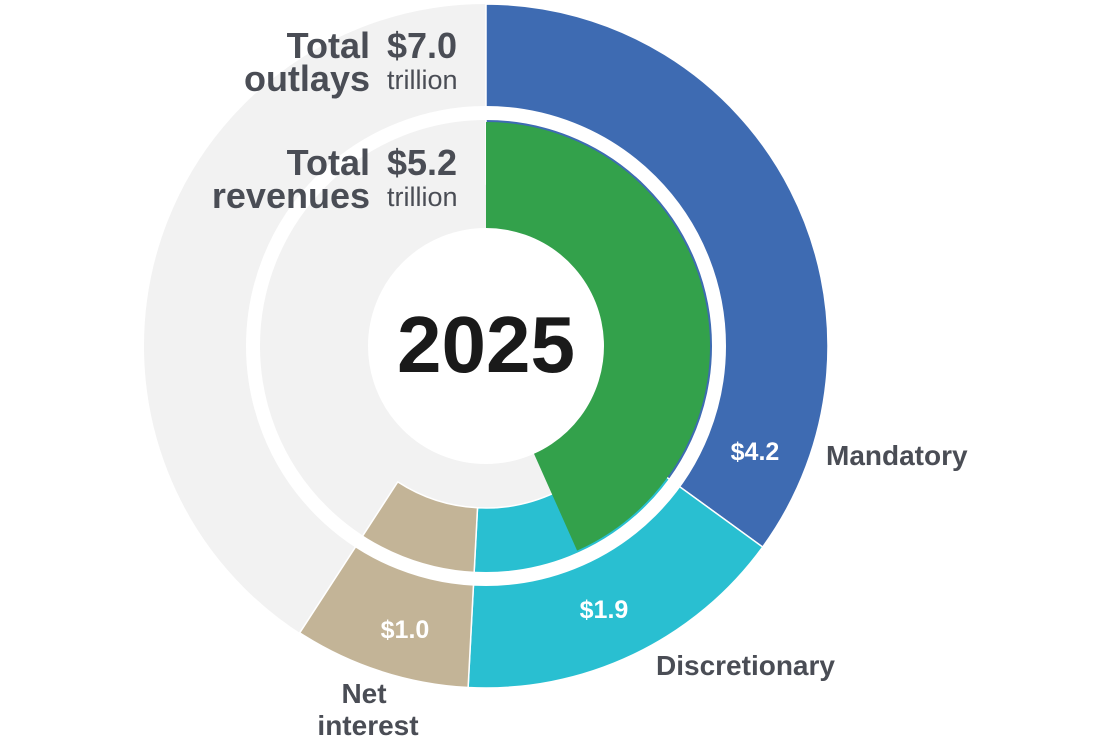 Image resolution: width=1114 pixels, height=742 pixels. Describe the element at coordinates (307, 78) in the screenshot. I see `outlays-label-line2: outlays` at that location.